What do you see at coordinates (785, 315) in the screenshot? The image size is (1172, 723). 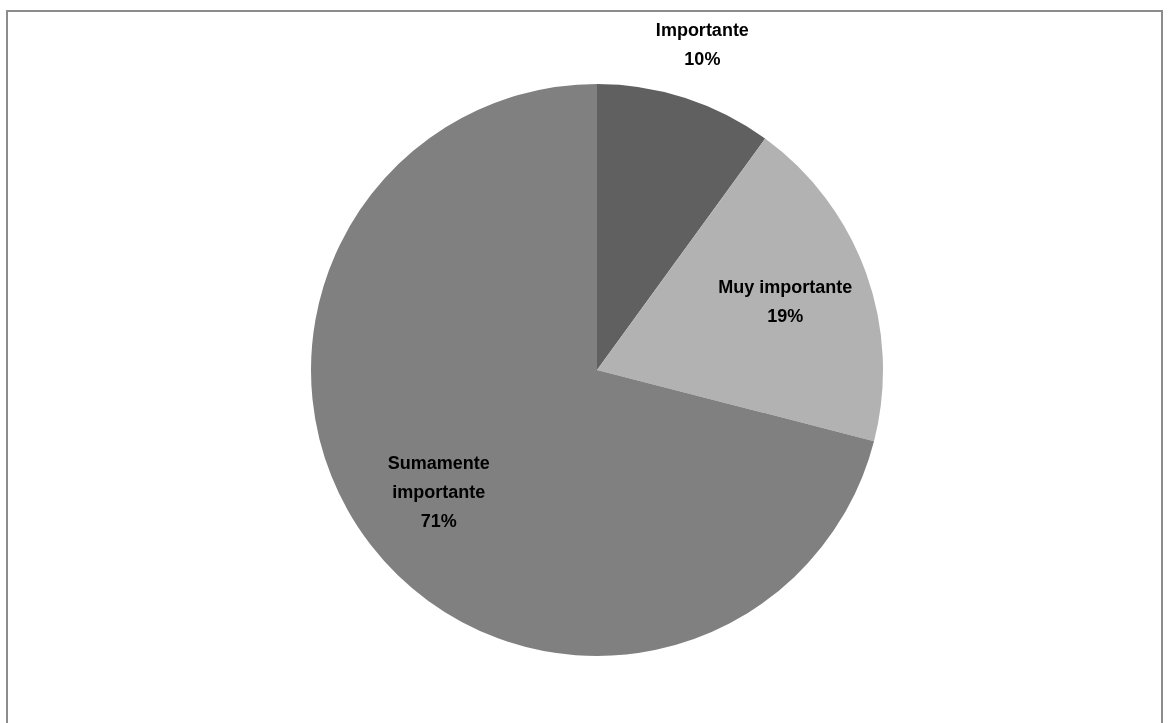 I see `data-label: 19%` at bounding box center [785, 315].